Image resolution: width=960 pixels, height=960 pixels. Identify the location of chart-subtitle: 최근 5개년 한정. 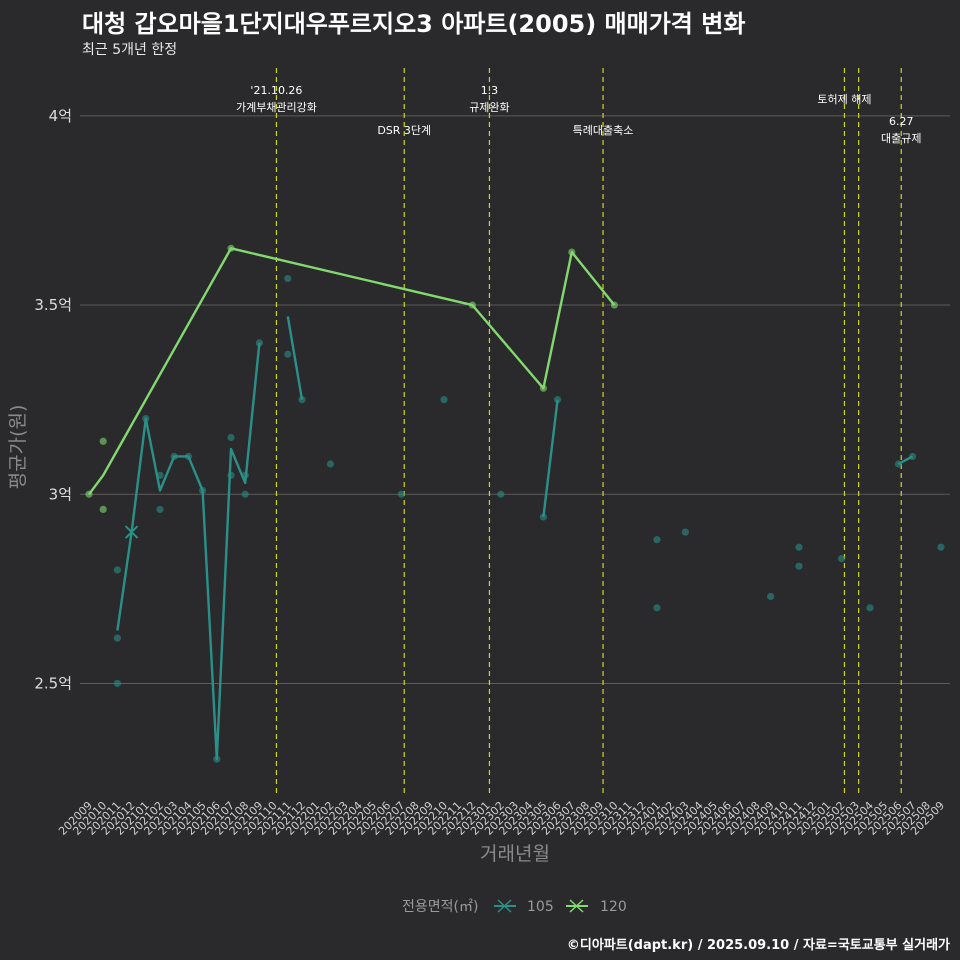
(130, 50).